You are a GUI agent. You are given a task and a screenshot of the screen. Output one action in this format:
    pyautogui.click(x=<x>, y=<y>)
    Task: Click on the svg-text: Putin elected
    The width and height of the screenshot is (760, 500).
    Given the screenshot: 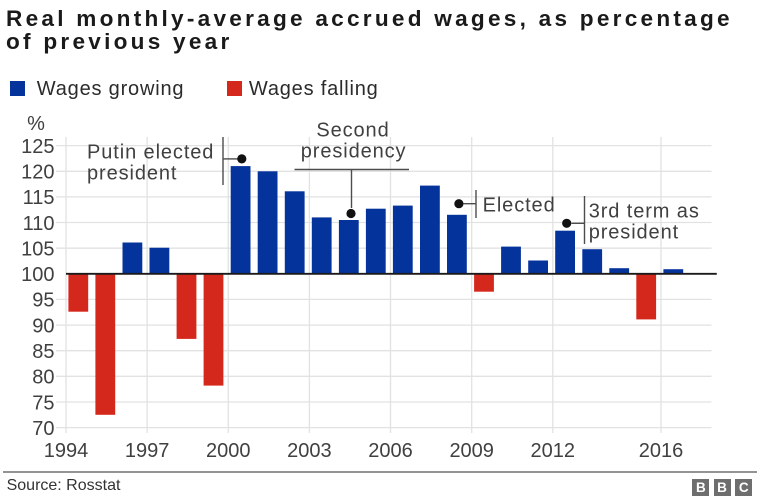 What is the action you would take?
    pyautogui.click(x=150, y=153)
    